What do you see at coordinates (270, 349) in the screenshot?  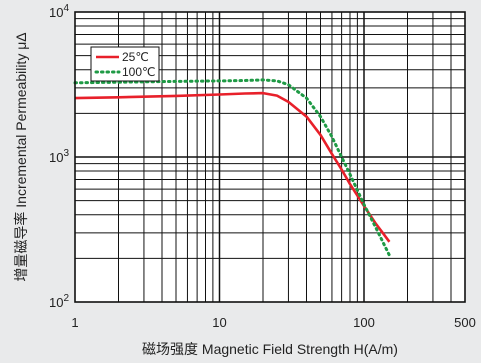 I see `x-axis-label: 磁场强度 Magnetic Field Strength H(A/m)` at bounding box center [270, 349].